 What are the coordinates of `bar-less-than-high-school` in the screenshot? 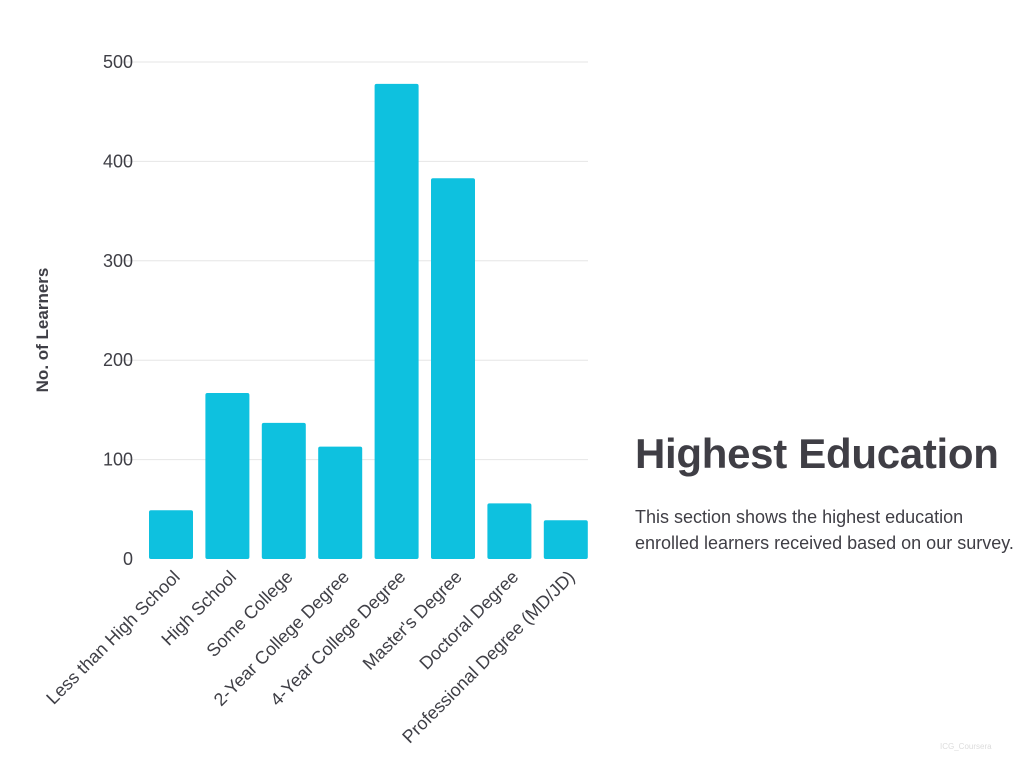 It's located at (171, 534).